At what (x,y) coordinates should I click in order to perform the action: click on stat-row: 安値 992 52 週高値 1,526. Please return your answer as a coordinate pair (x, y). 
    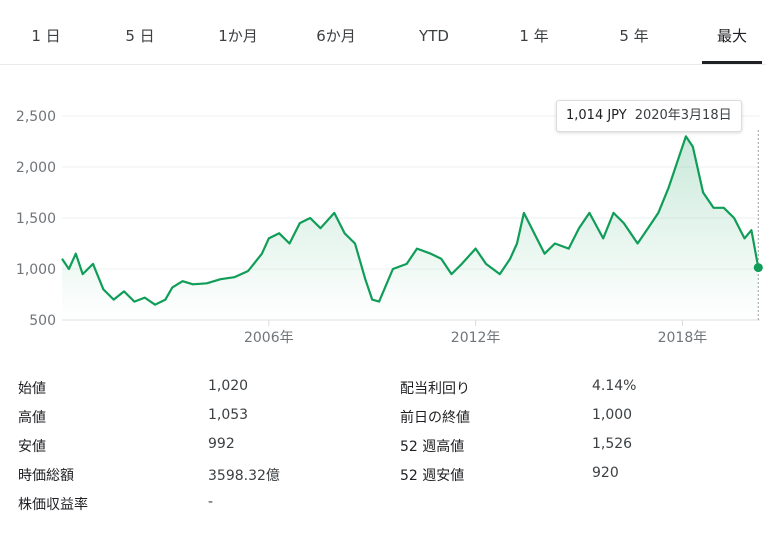
    Looking at the image, I should click on (383, 450).